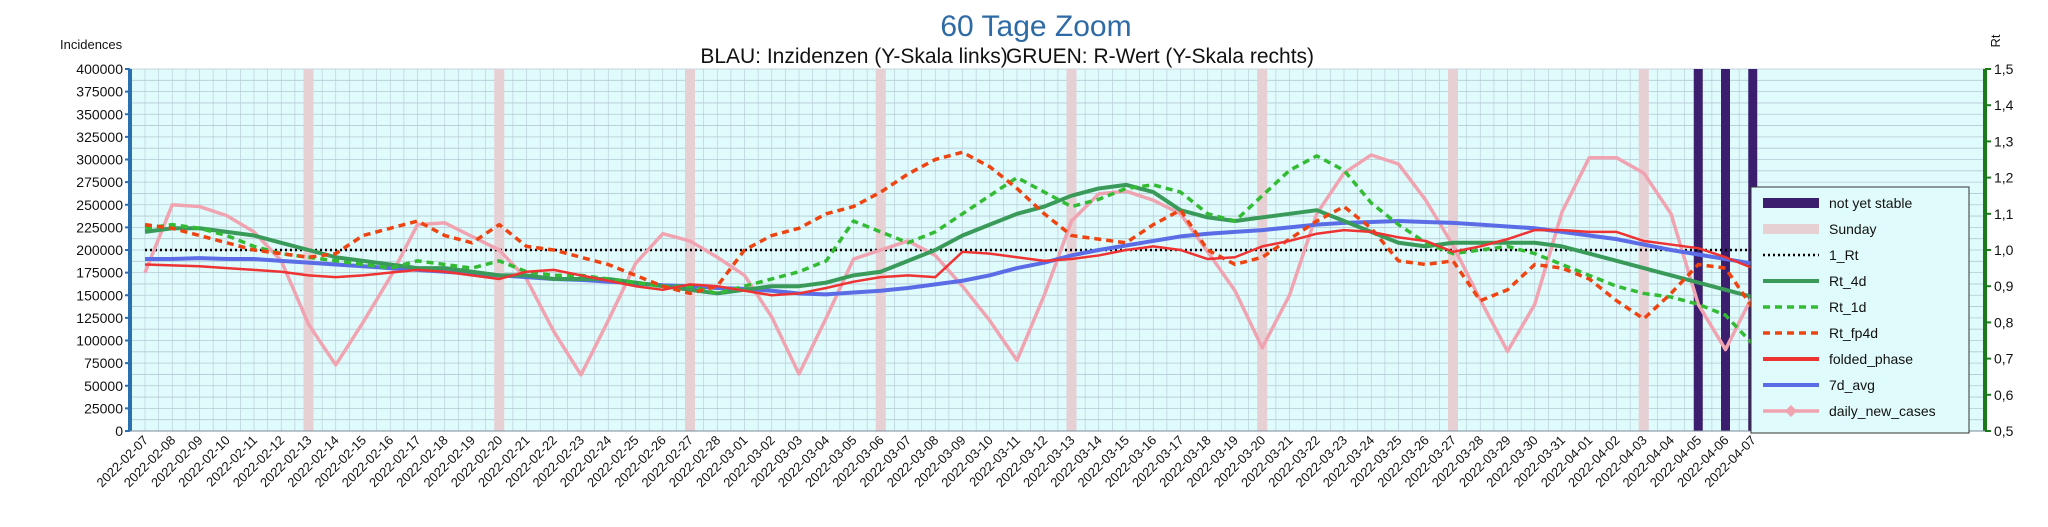 The image size is (2048, 527). I want to click on y-tick-right: 0,9, so click(2004, 286).